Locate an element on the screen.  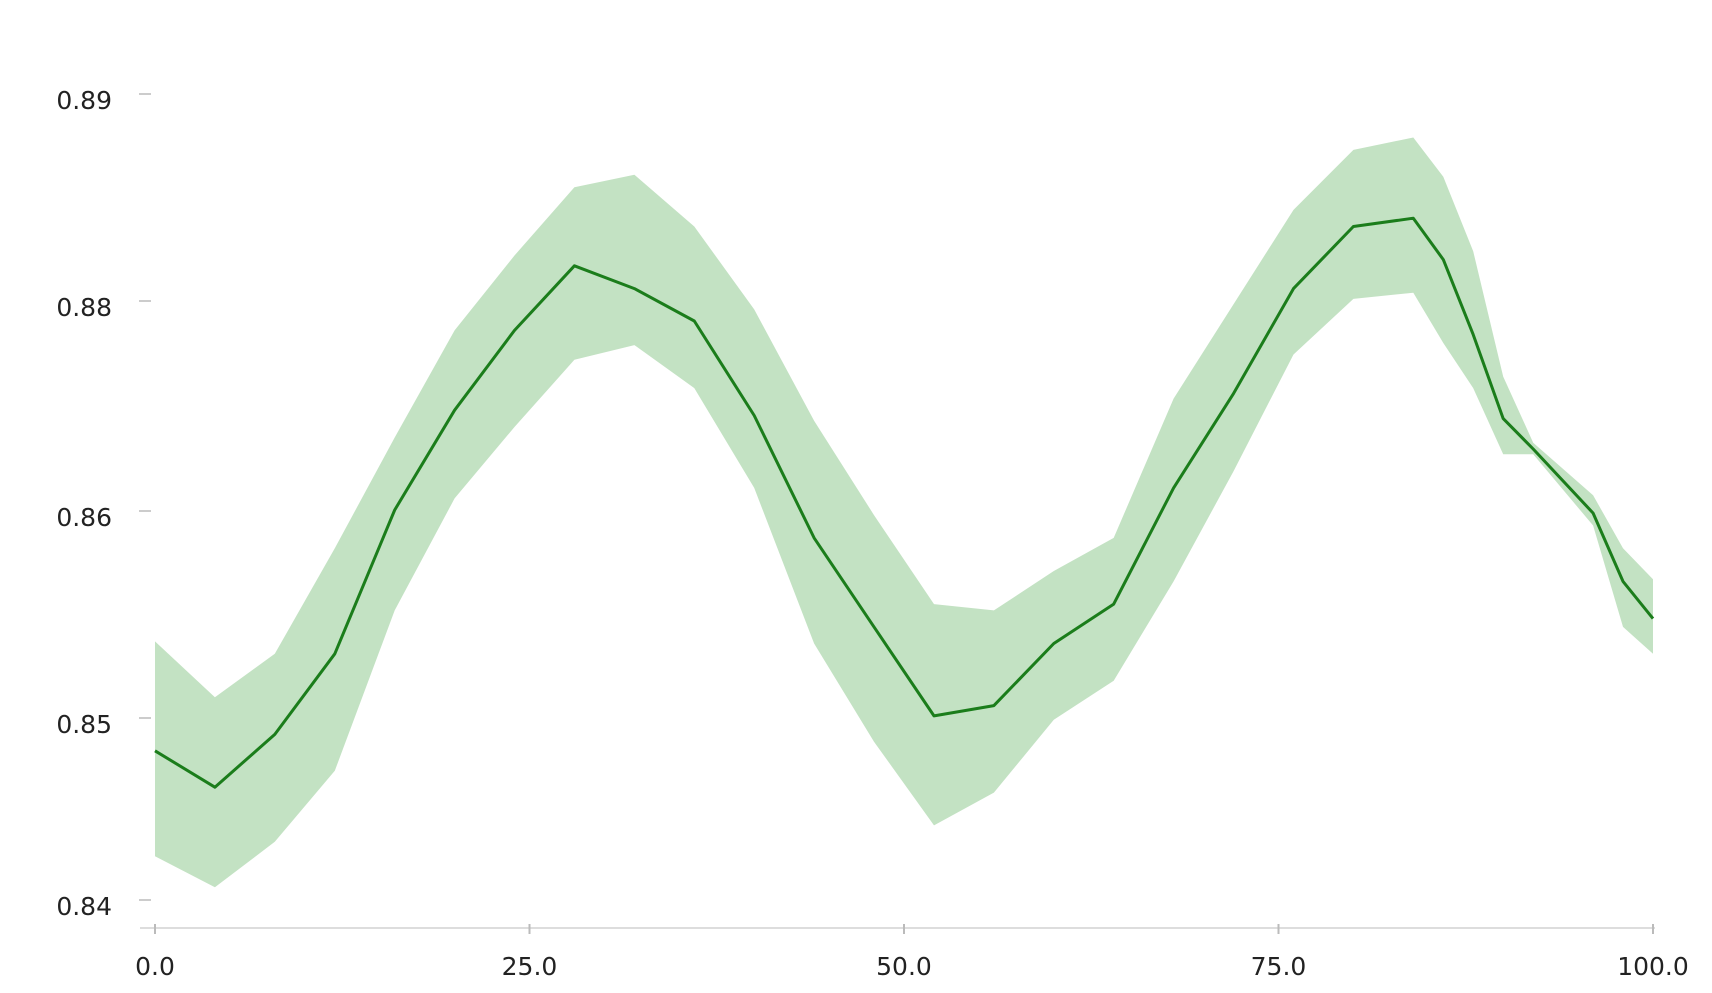
x-tick-label: 100.0 is located at coordinates (1653, 966).